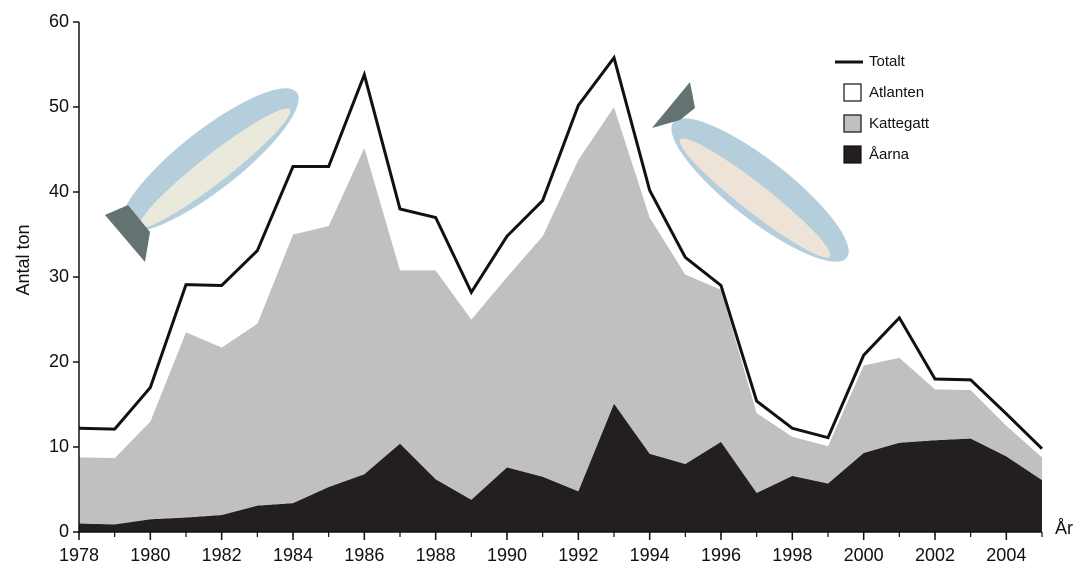  What do you see at coordinates (364, 555) in the screenshot?
I see `x-tick-label: 1986` at bounding box center [364, 555].